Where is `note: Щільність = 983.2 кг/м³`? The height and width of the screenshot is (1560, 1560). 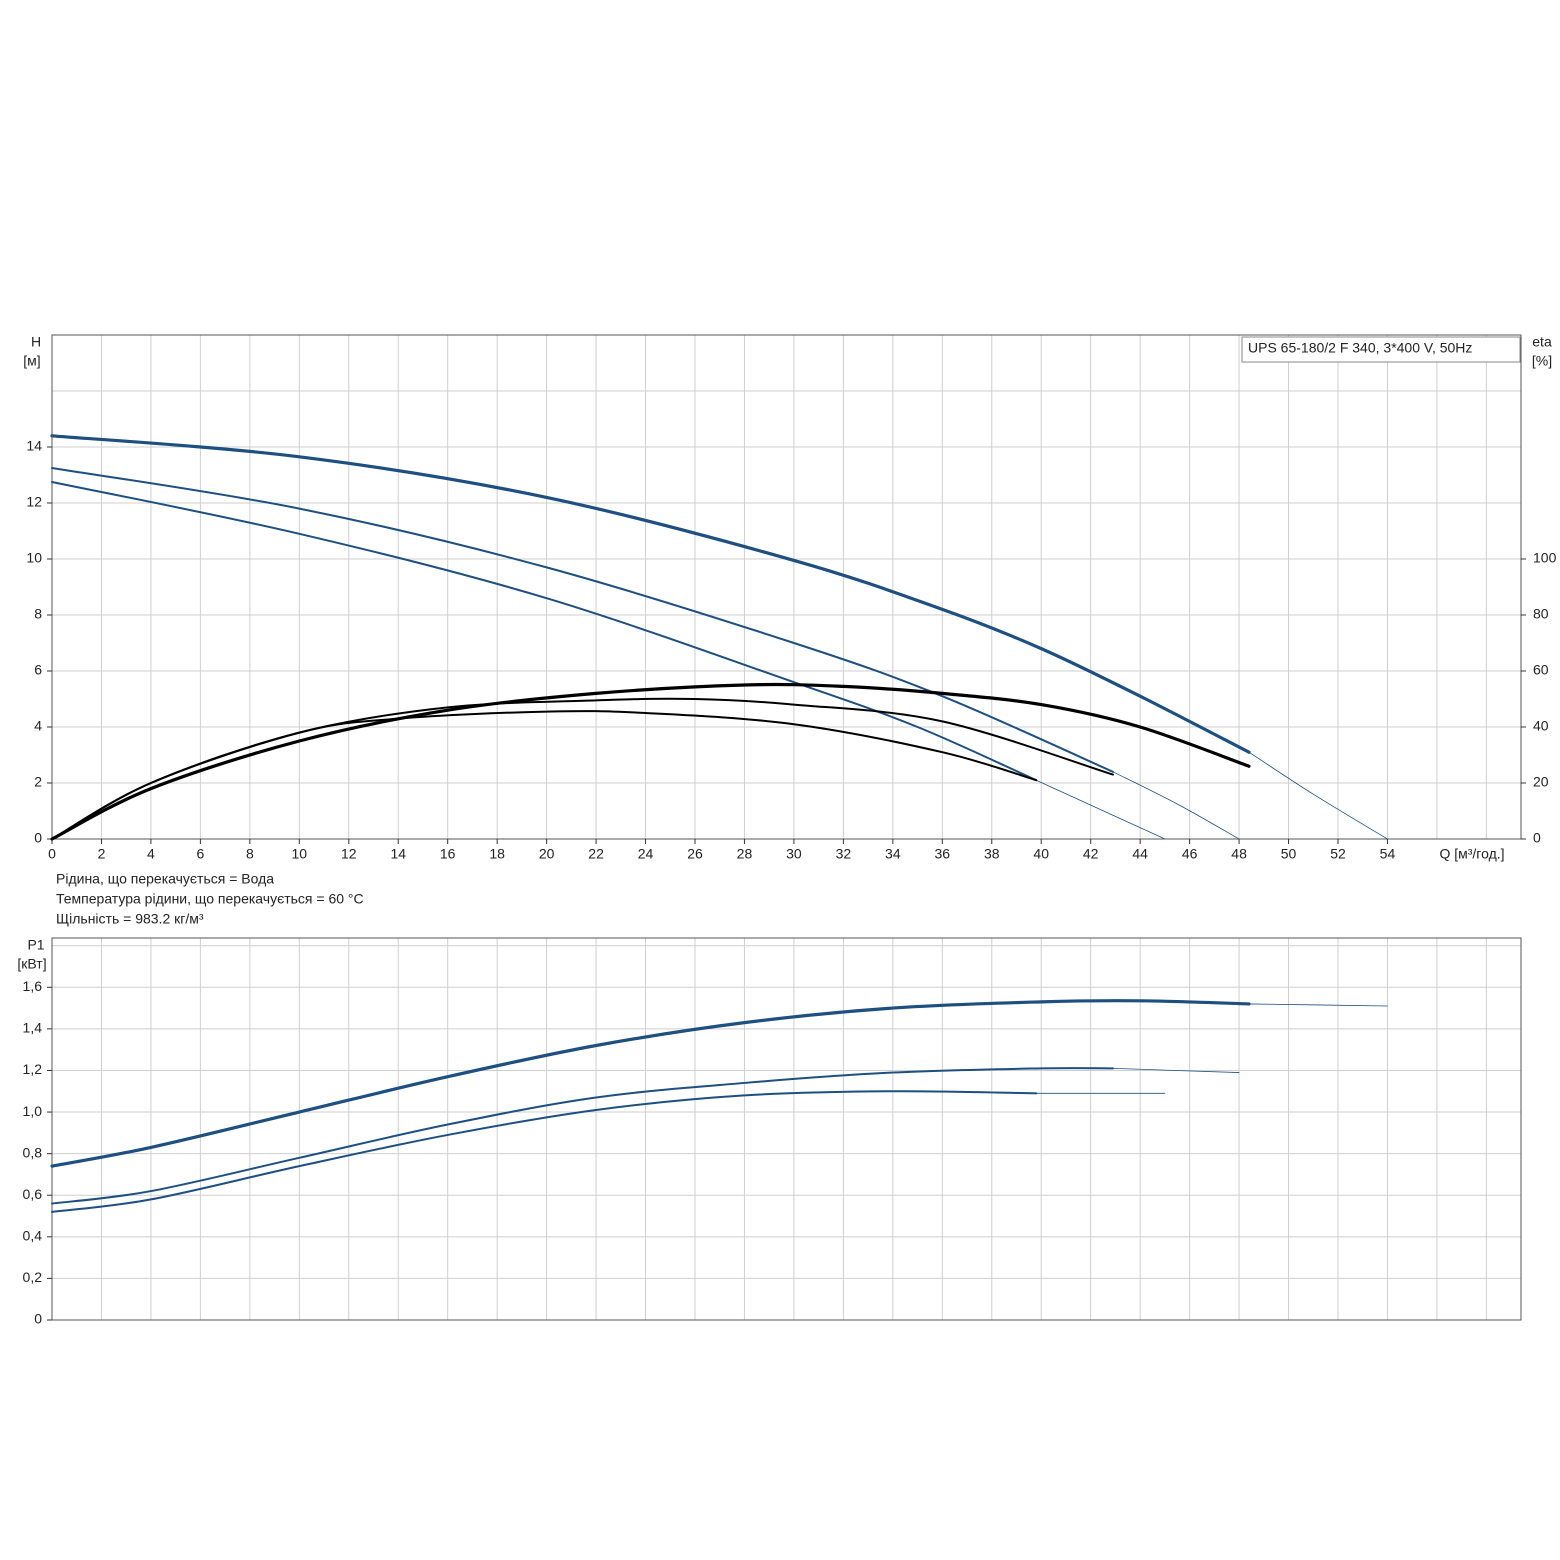 note: Щільність = 983.2 кг/м³ is located at coordinates (130, 919).